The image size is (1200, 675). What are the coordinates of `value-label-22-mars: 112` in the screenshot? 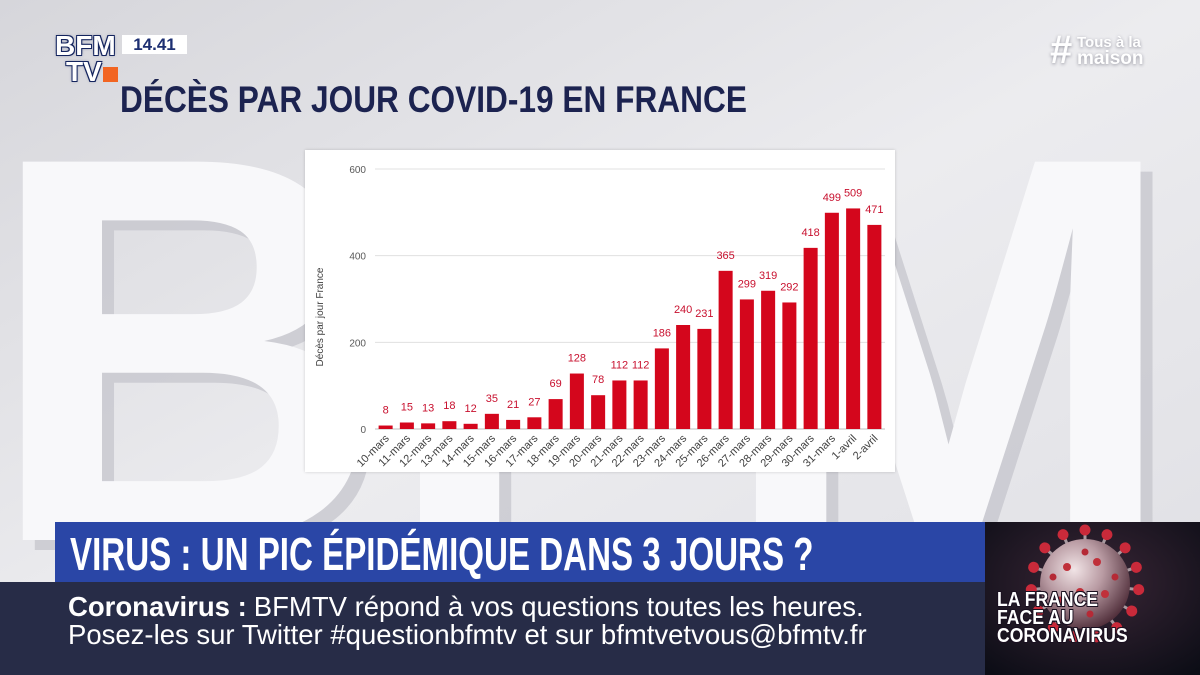 It's located at (641, 365).